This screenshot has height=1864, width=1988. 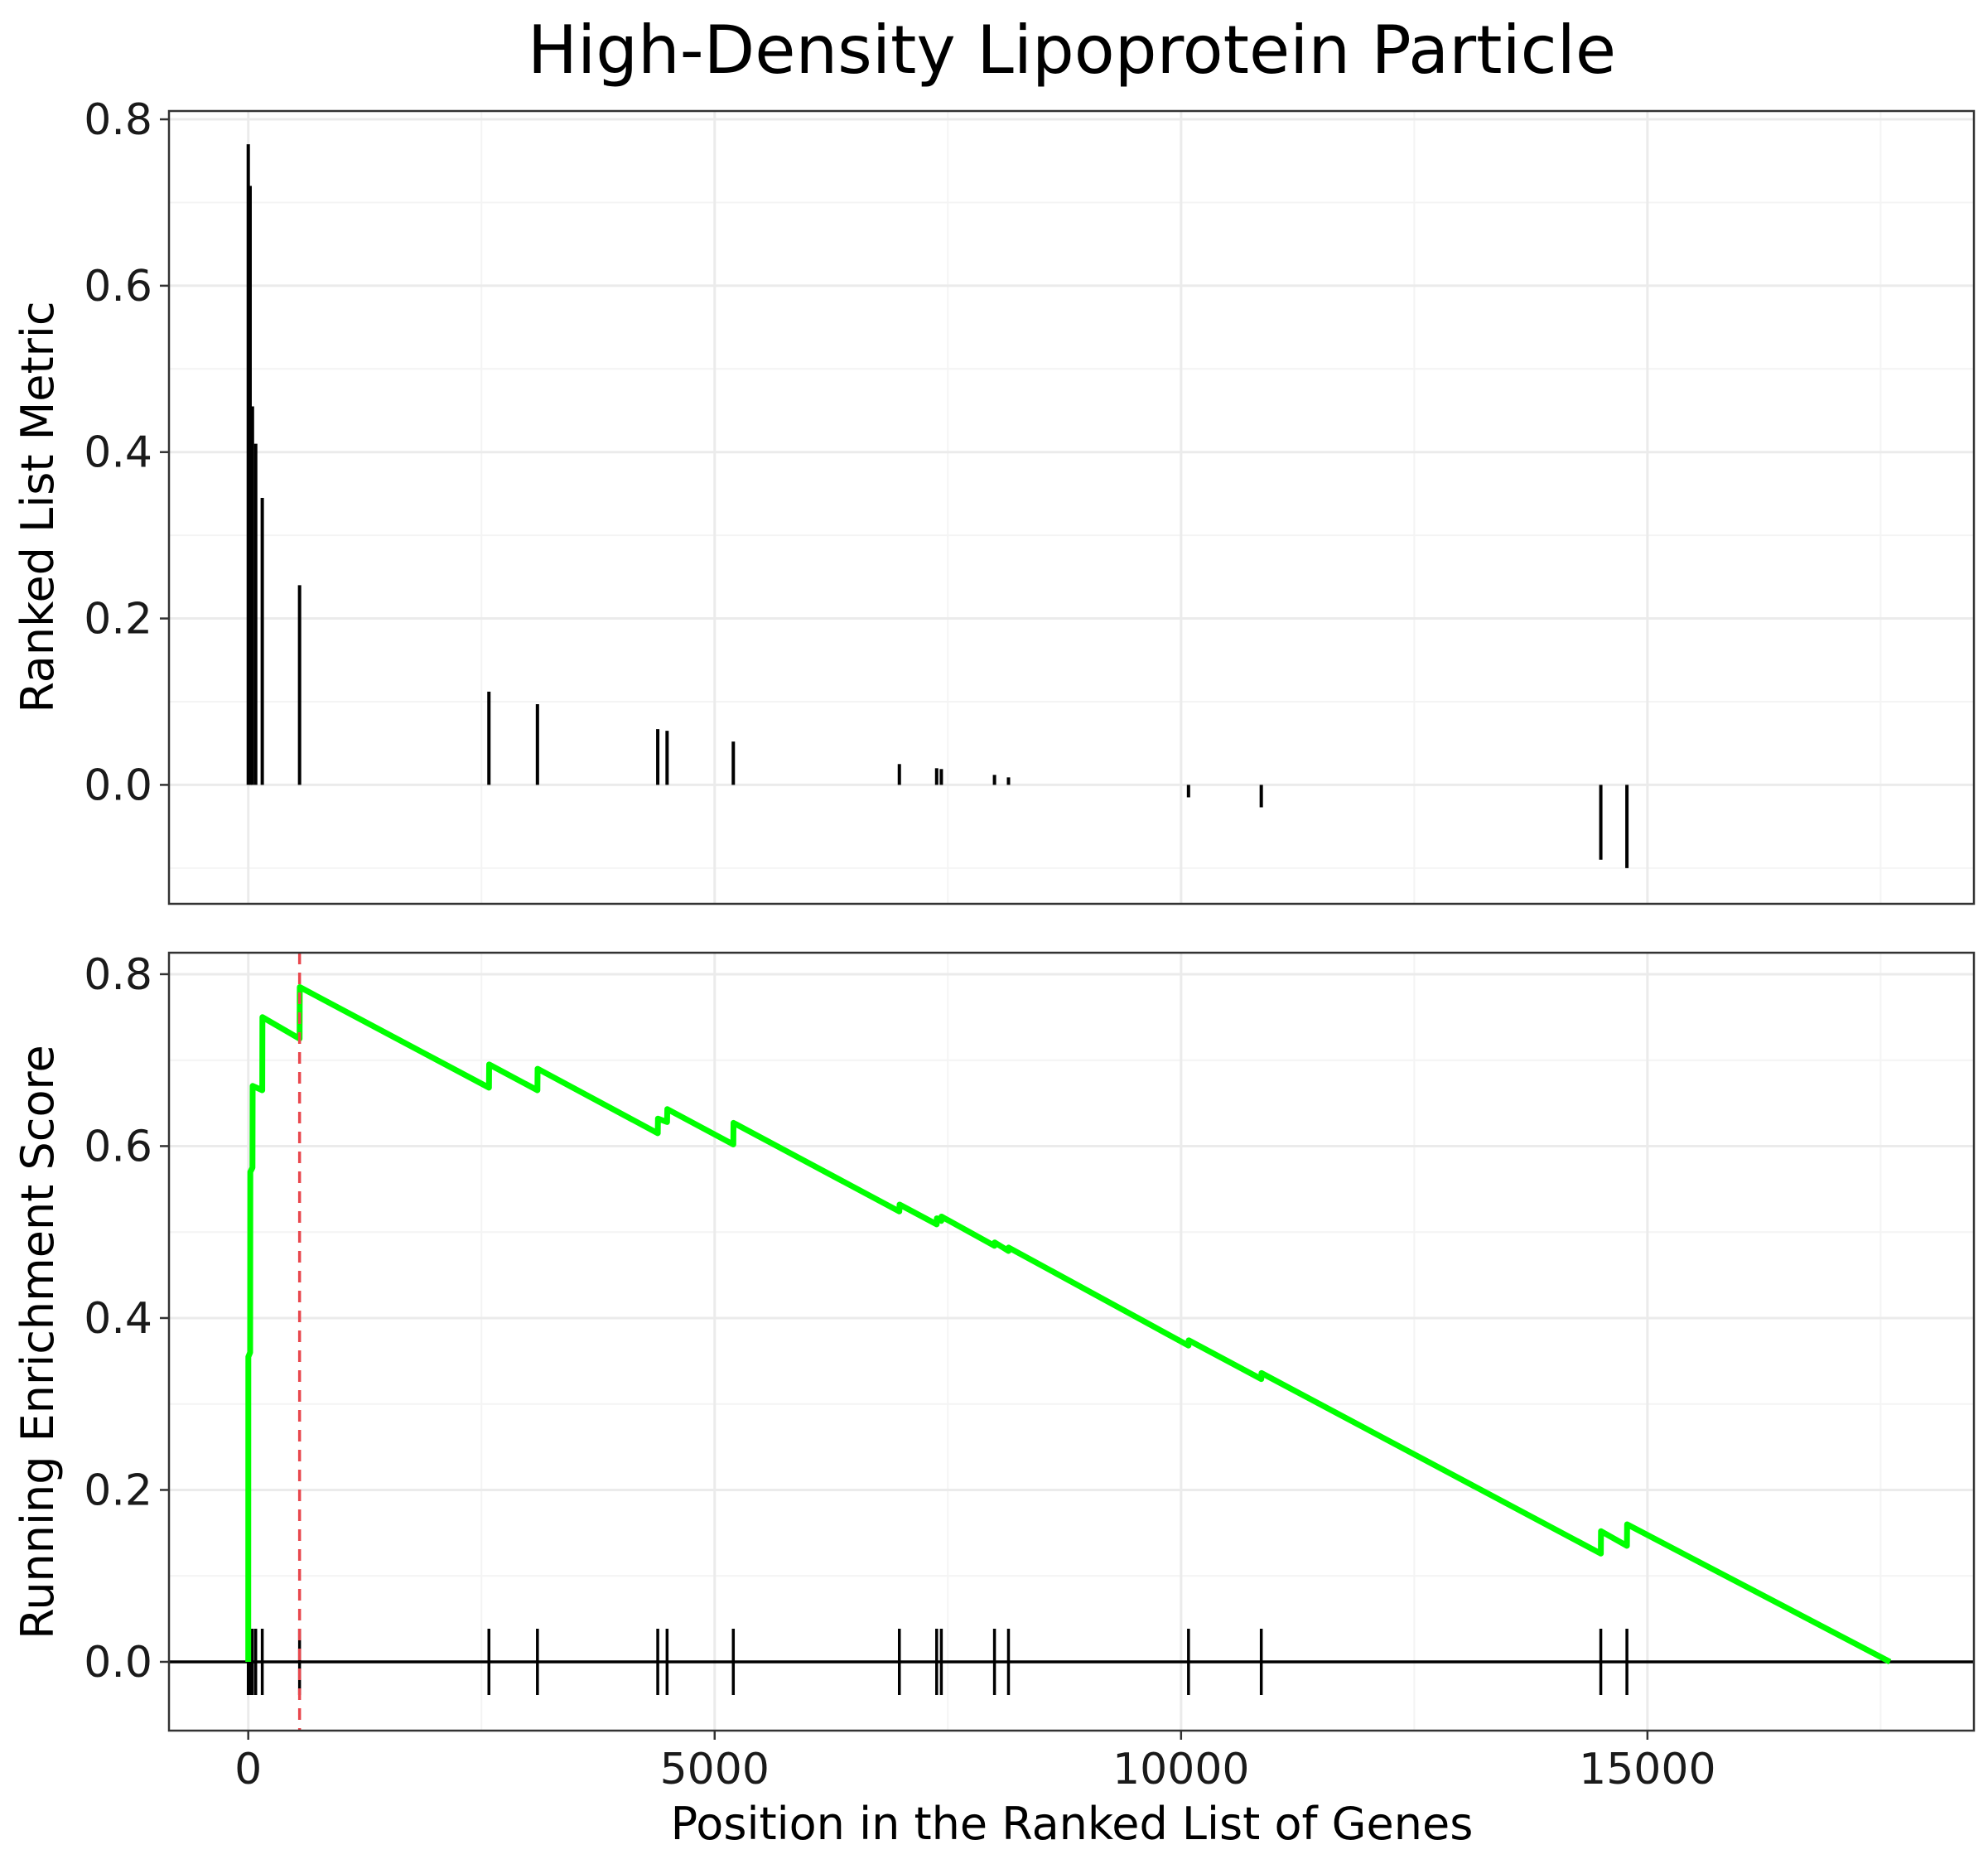 I want to click on x-tick-label: 15000, so click(x=1647, y=1770).